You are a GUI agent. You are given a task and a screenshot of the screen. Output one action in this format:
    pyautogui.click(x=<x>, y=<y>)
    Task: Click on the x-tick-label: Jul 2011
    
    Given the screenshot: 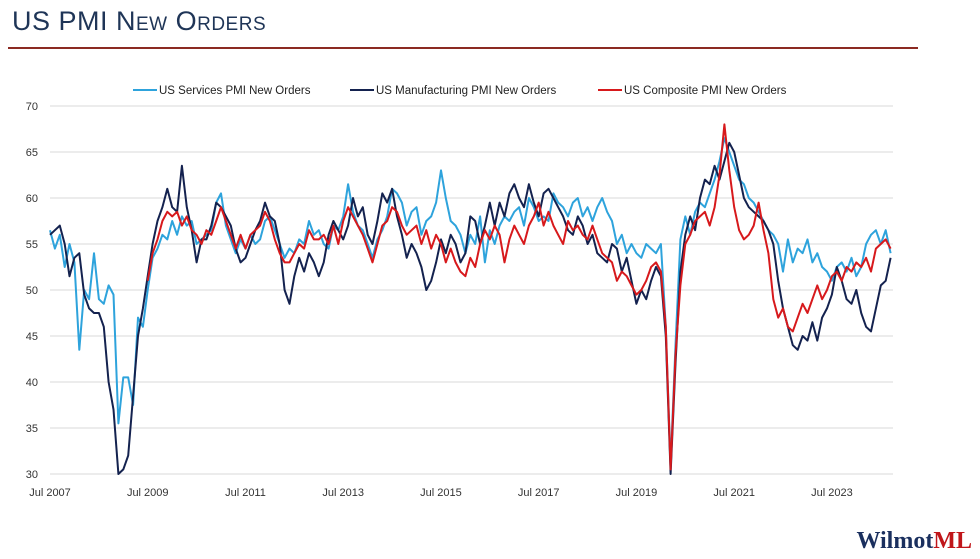 What is the action you would take?
    pyautogui.click(x=245, y=493)
    